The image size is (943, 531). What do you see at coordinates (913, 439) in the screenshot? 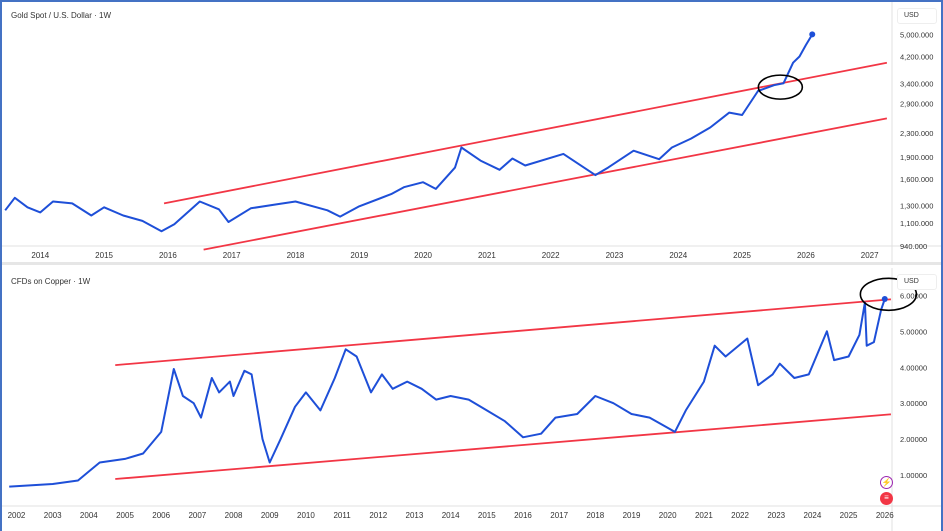
I see `y-tick-label: 2.00000` at bounding box center [913, 439].